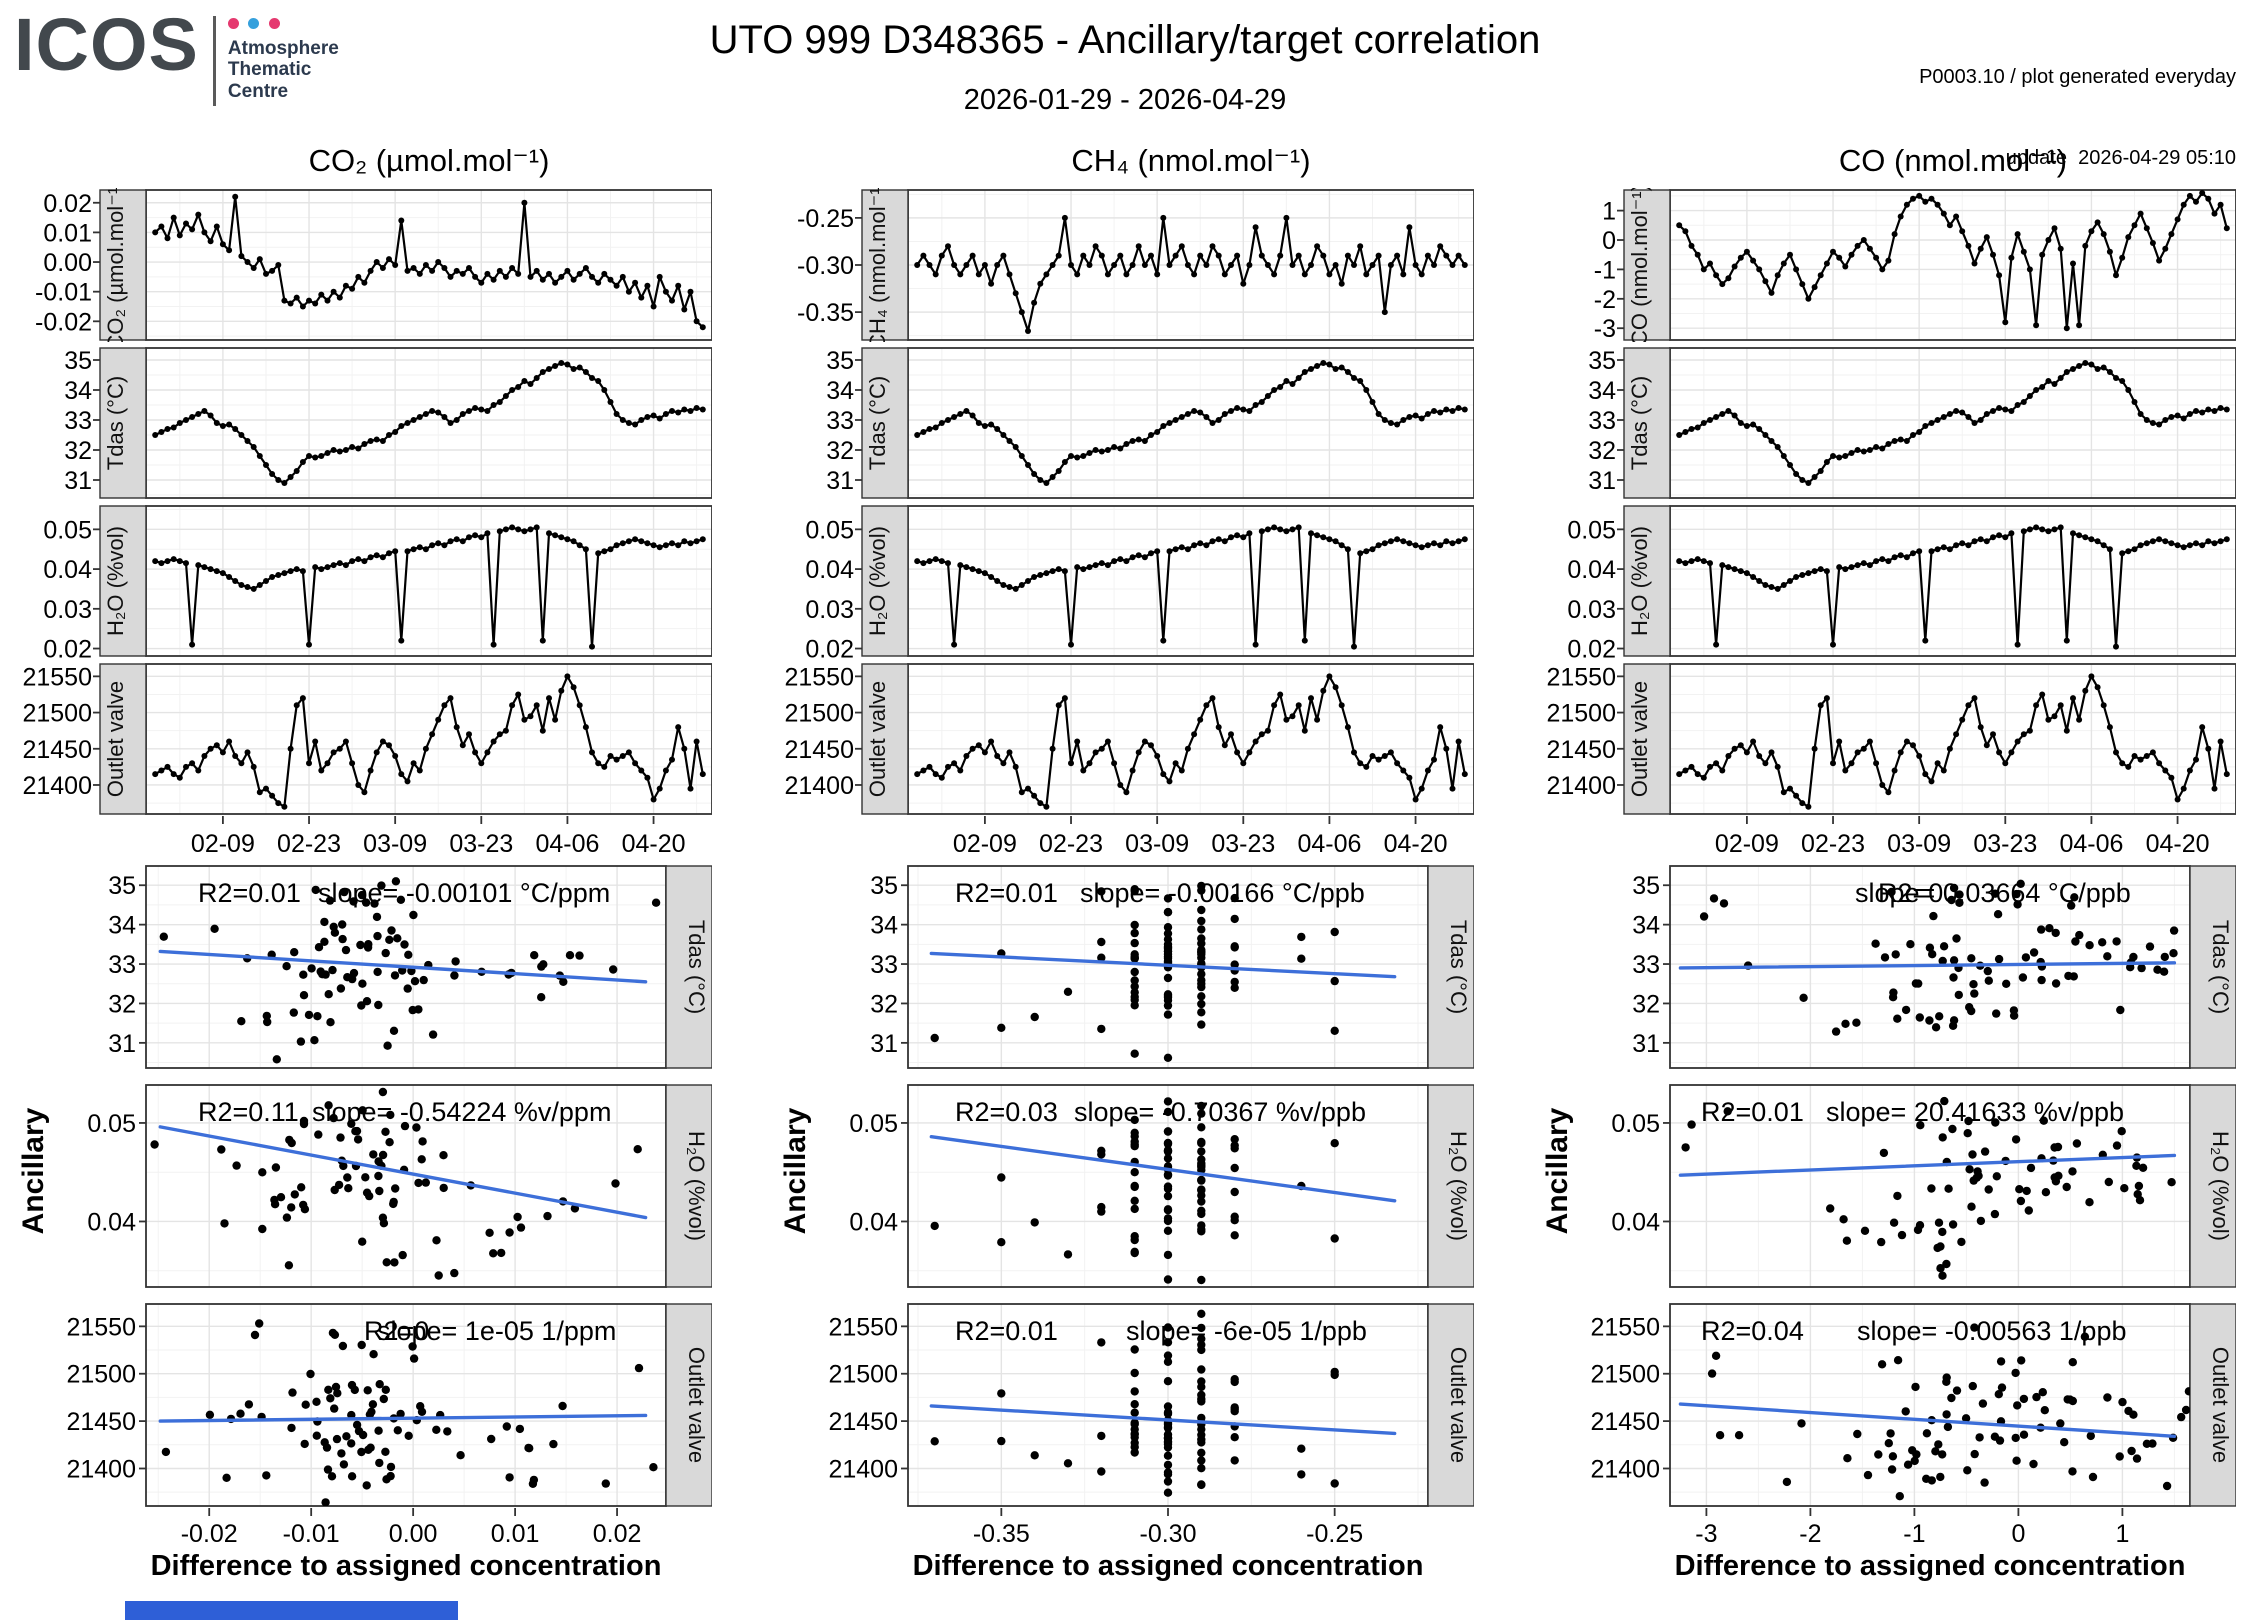 This screenshot has height=1620, width=2250. I want to click on date-tick-label: 04-20, so click(654, 844).